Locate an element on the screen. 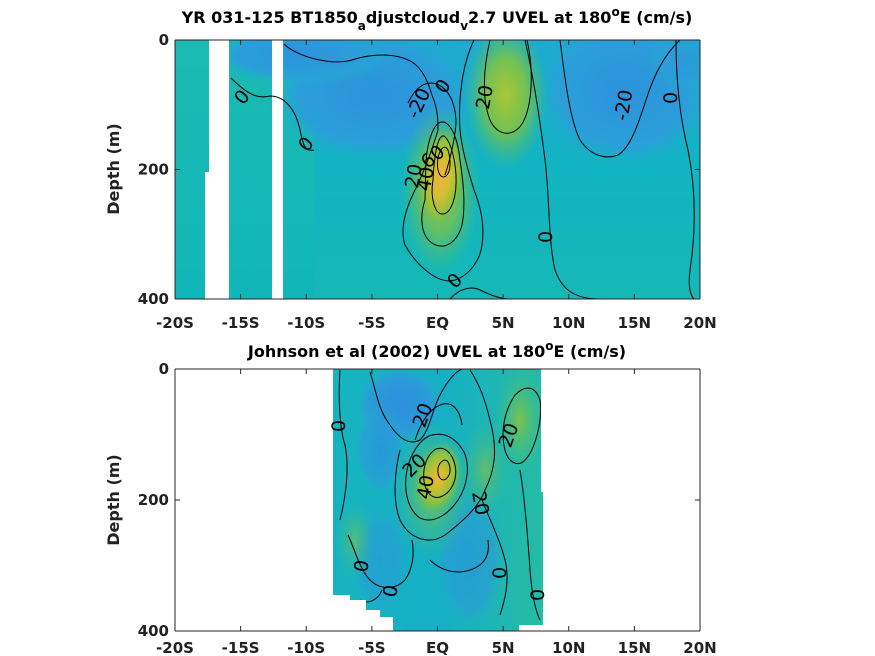  contour-0-l1 is located at coordinates (380, 561).